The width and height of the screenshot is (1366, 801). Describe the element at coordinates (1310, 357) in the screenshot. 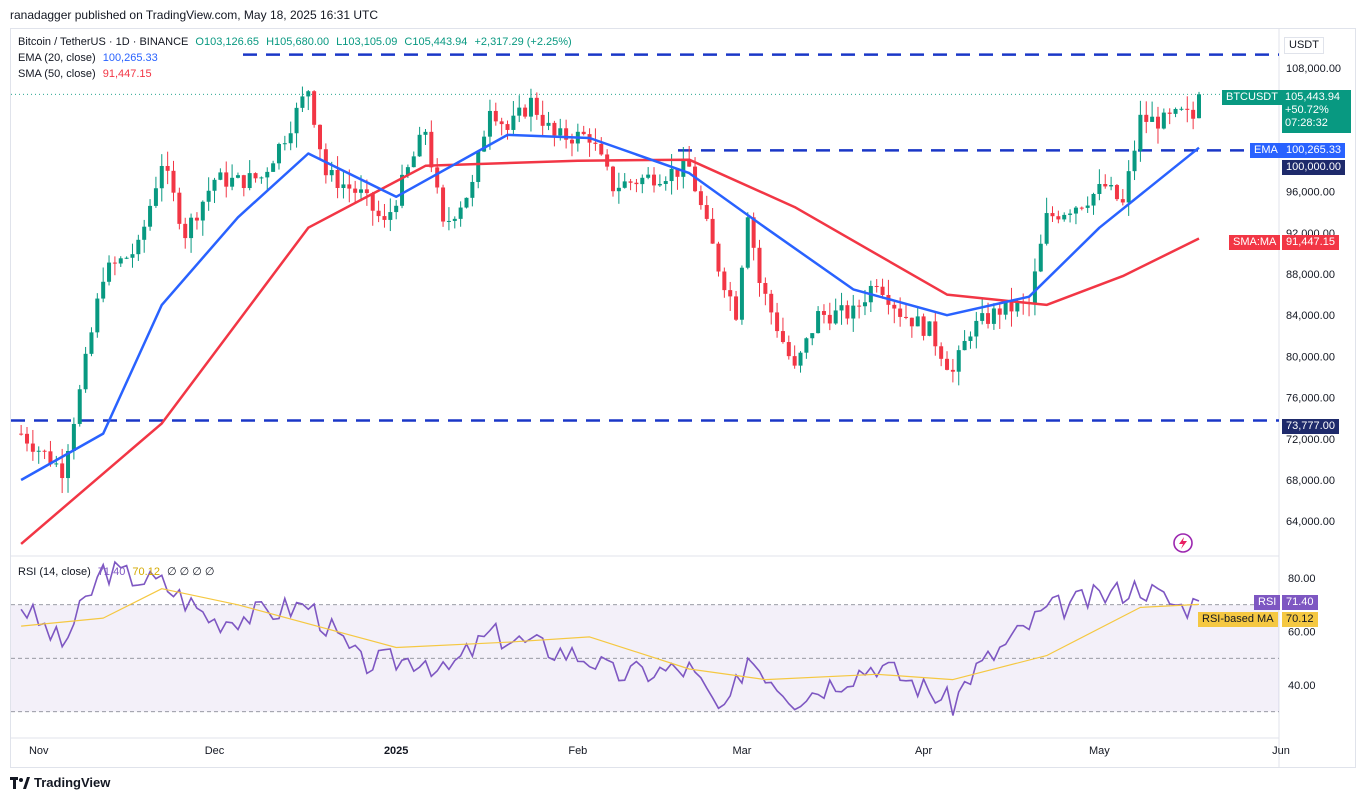

I see `price-tick-label: 80,000.00` at that location.